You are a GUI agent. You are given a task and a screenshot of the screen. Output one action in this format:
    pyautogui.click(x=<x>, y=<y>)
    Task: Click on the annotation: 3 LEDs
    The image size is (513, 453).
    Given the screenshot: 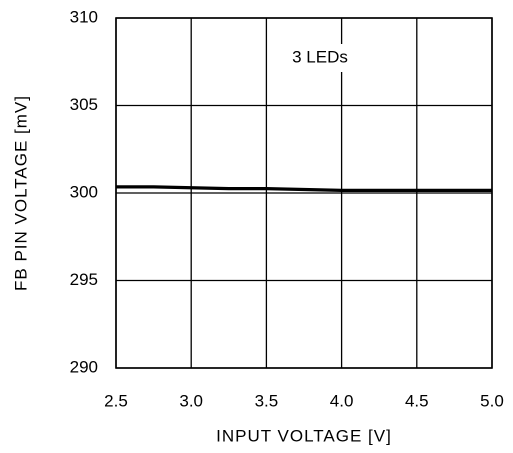 What is the action you would take?
    pyautogui.click(x=320, y=56)
    